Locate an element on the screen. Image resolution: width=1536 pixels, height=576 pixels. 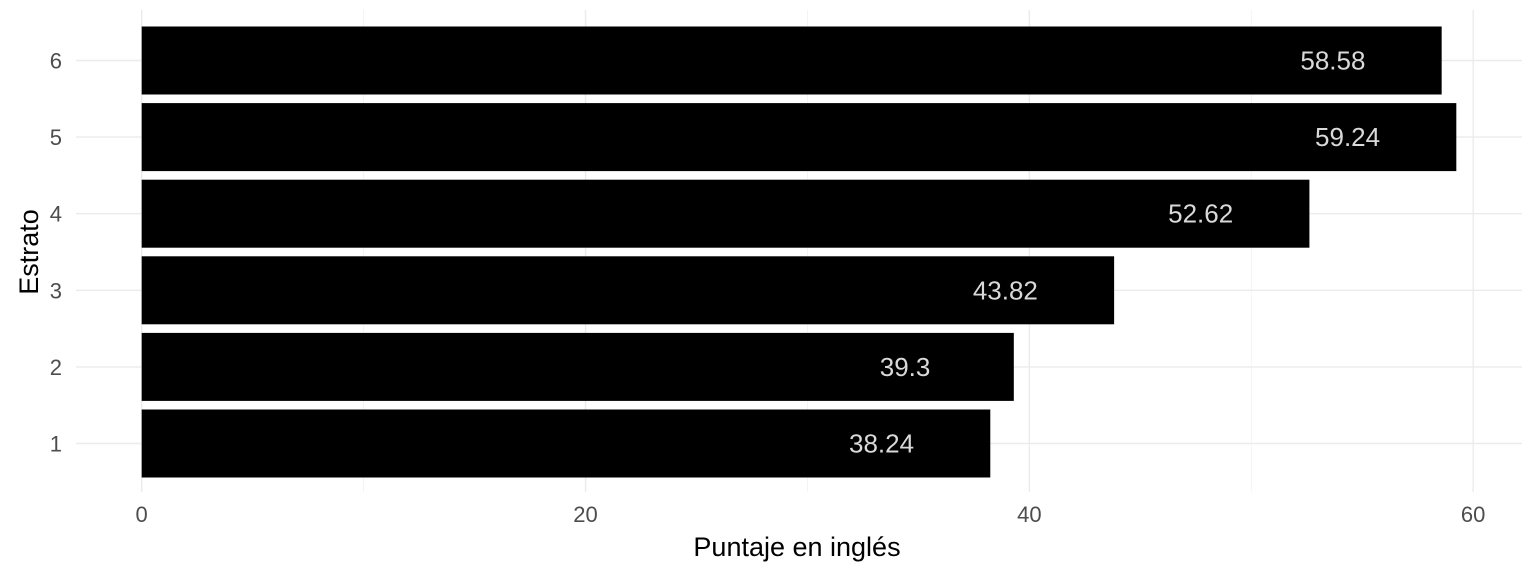
x-tick-label: 40 is located at coordinates (1029, 514).